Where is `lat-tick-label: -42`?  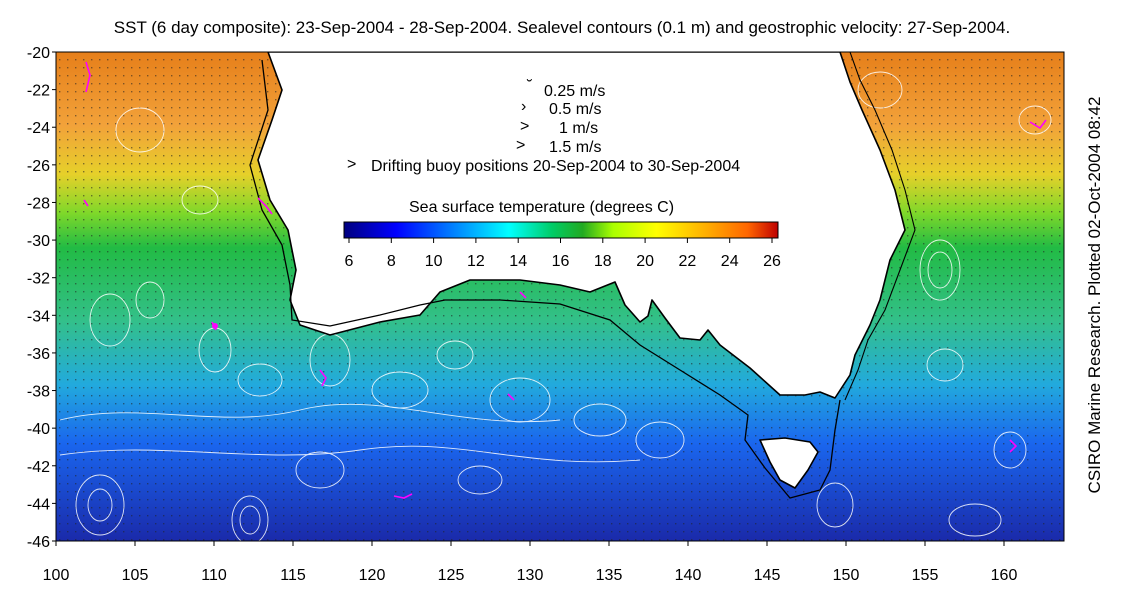
lat-tick-label: -42 is located at coordinates (38, 467).